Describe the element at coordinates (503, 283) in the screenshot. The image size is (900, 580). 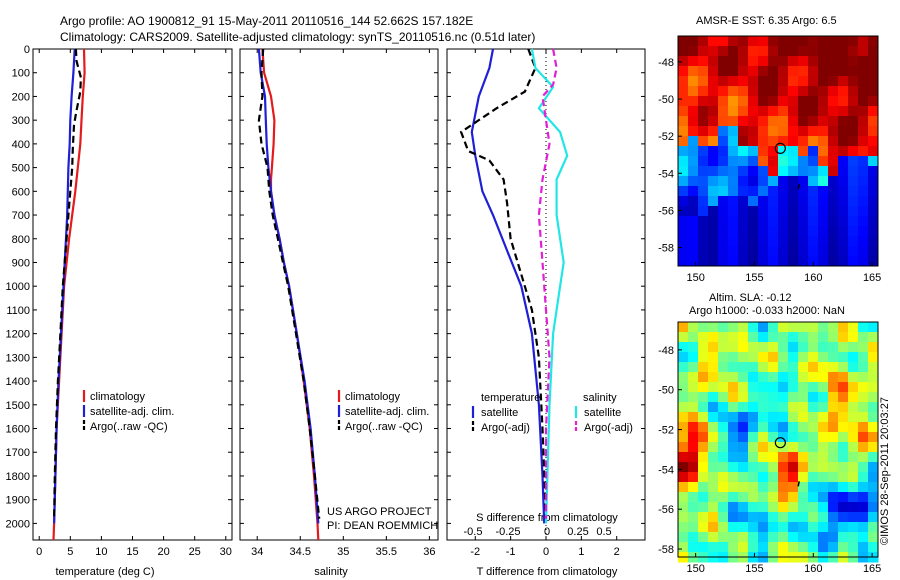
I see `temperature-argo-adj--line` at that location.